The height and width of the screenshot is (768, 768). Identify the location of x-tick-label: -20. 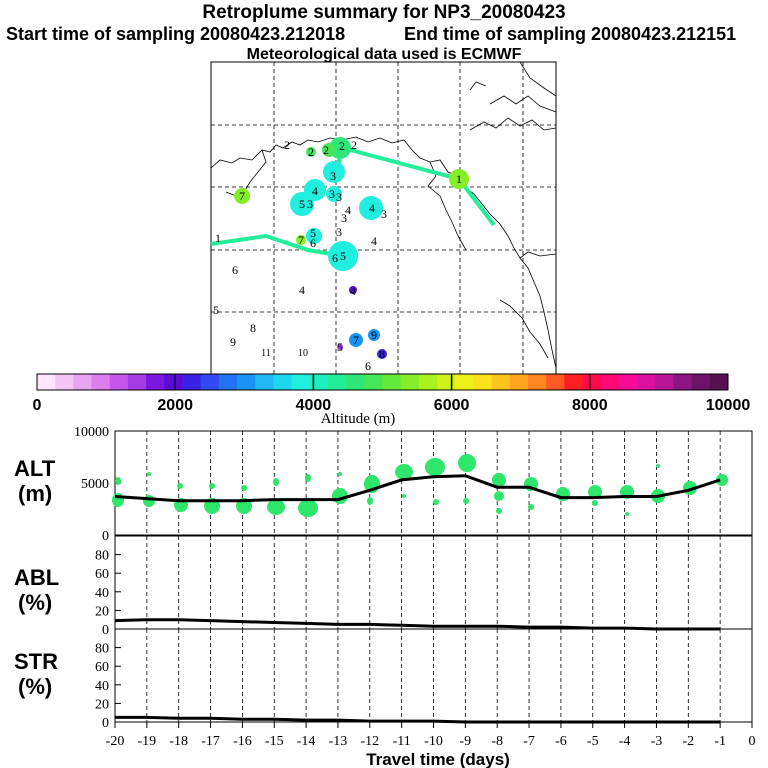
(115, 741).